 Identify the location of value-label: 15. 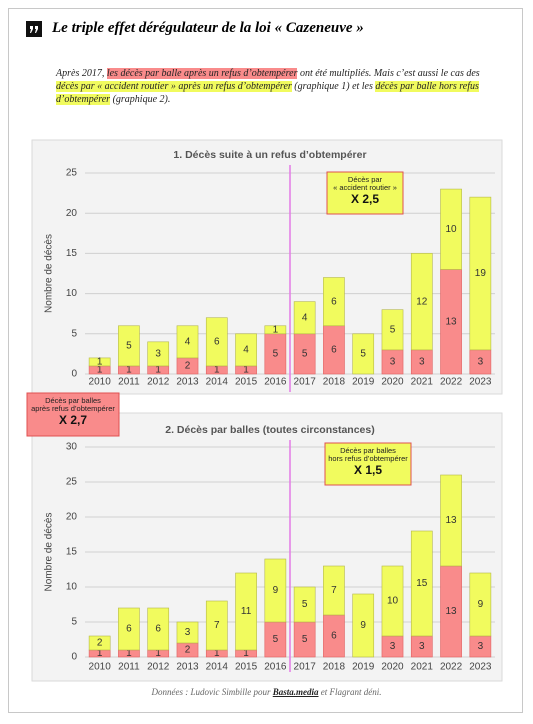
(422, 583).